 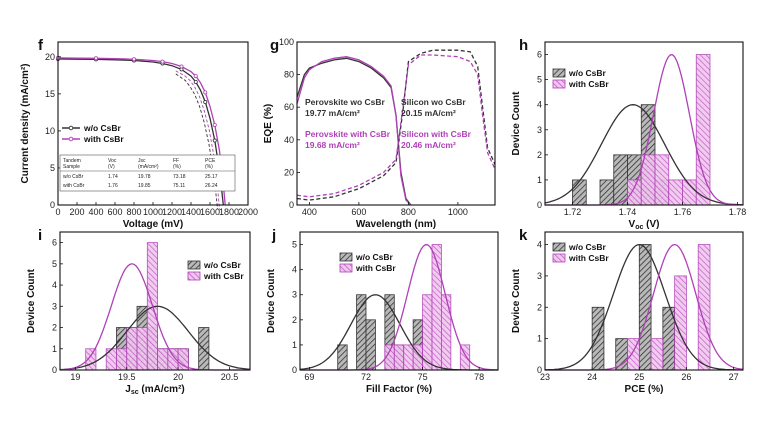 I want to click on table-header: Tandem, so click(x=72, y=161).